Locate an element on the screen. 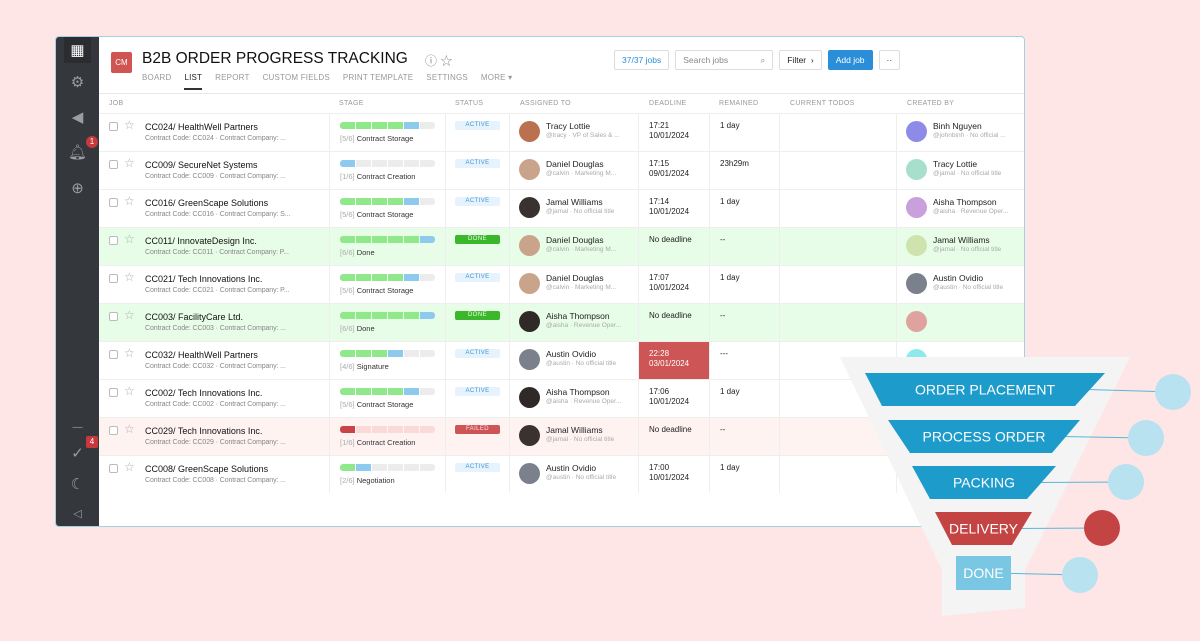  job-name: CC016/ GreenScape Solutions is located at coordinates (207, 203).